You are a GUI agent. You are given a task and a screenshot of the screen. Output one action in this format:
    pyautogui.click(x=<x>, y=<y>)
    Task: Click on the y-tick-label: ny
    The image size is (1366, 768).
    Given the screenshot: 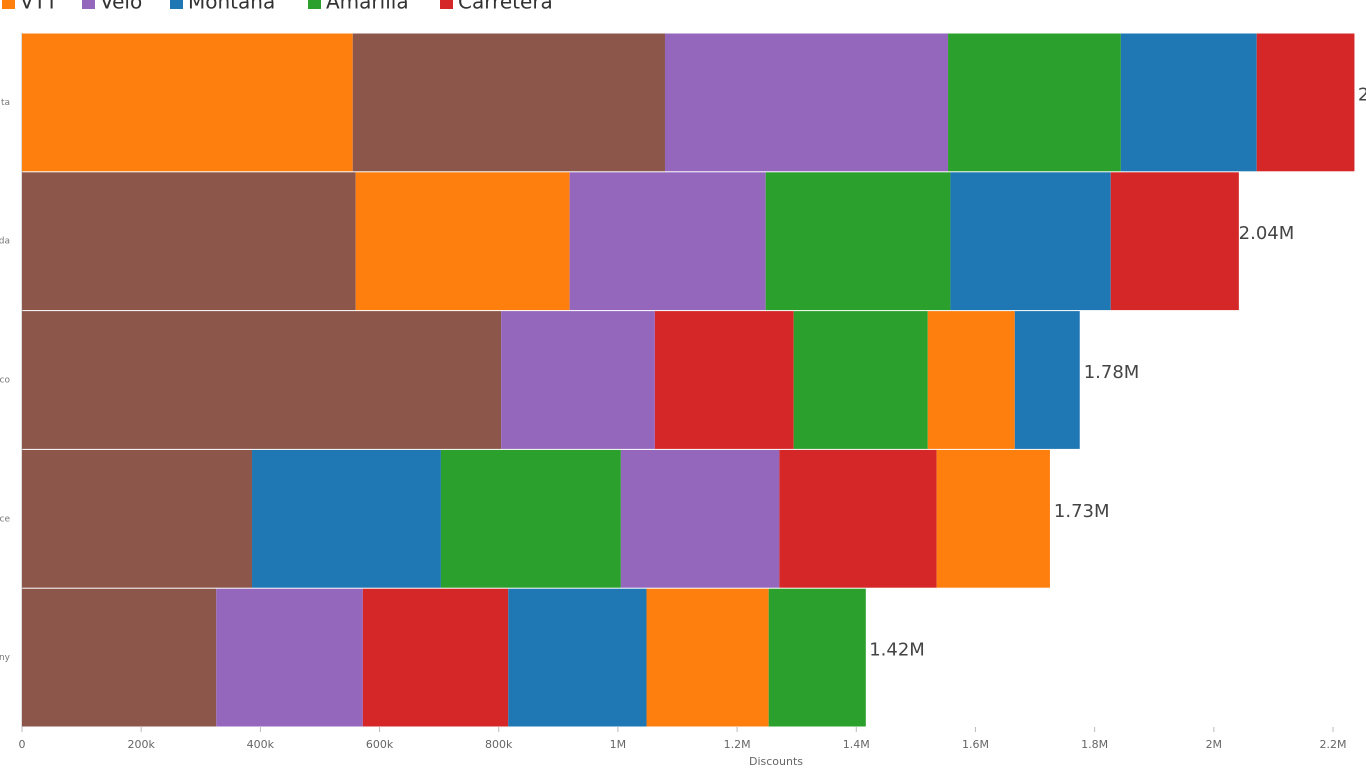 What is the action you would take?
    pyautogui.click(x=5, y=658)
    